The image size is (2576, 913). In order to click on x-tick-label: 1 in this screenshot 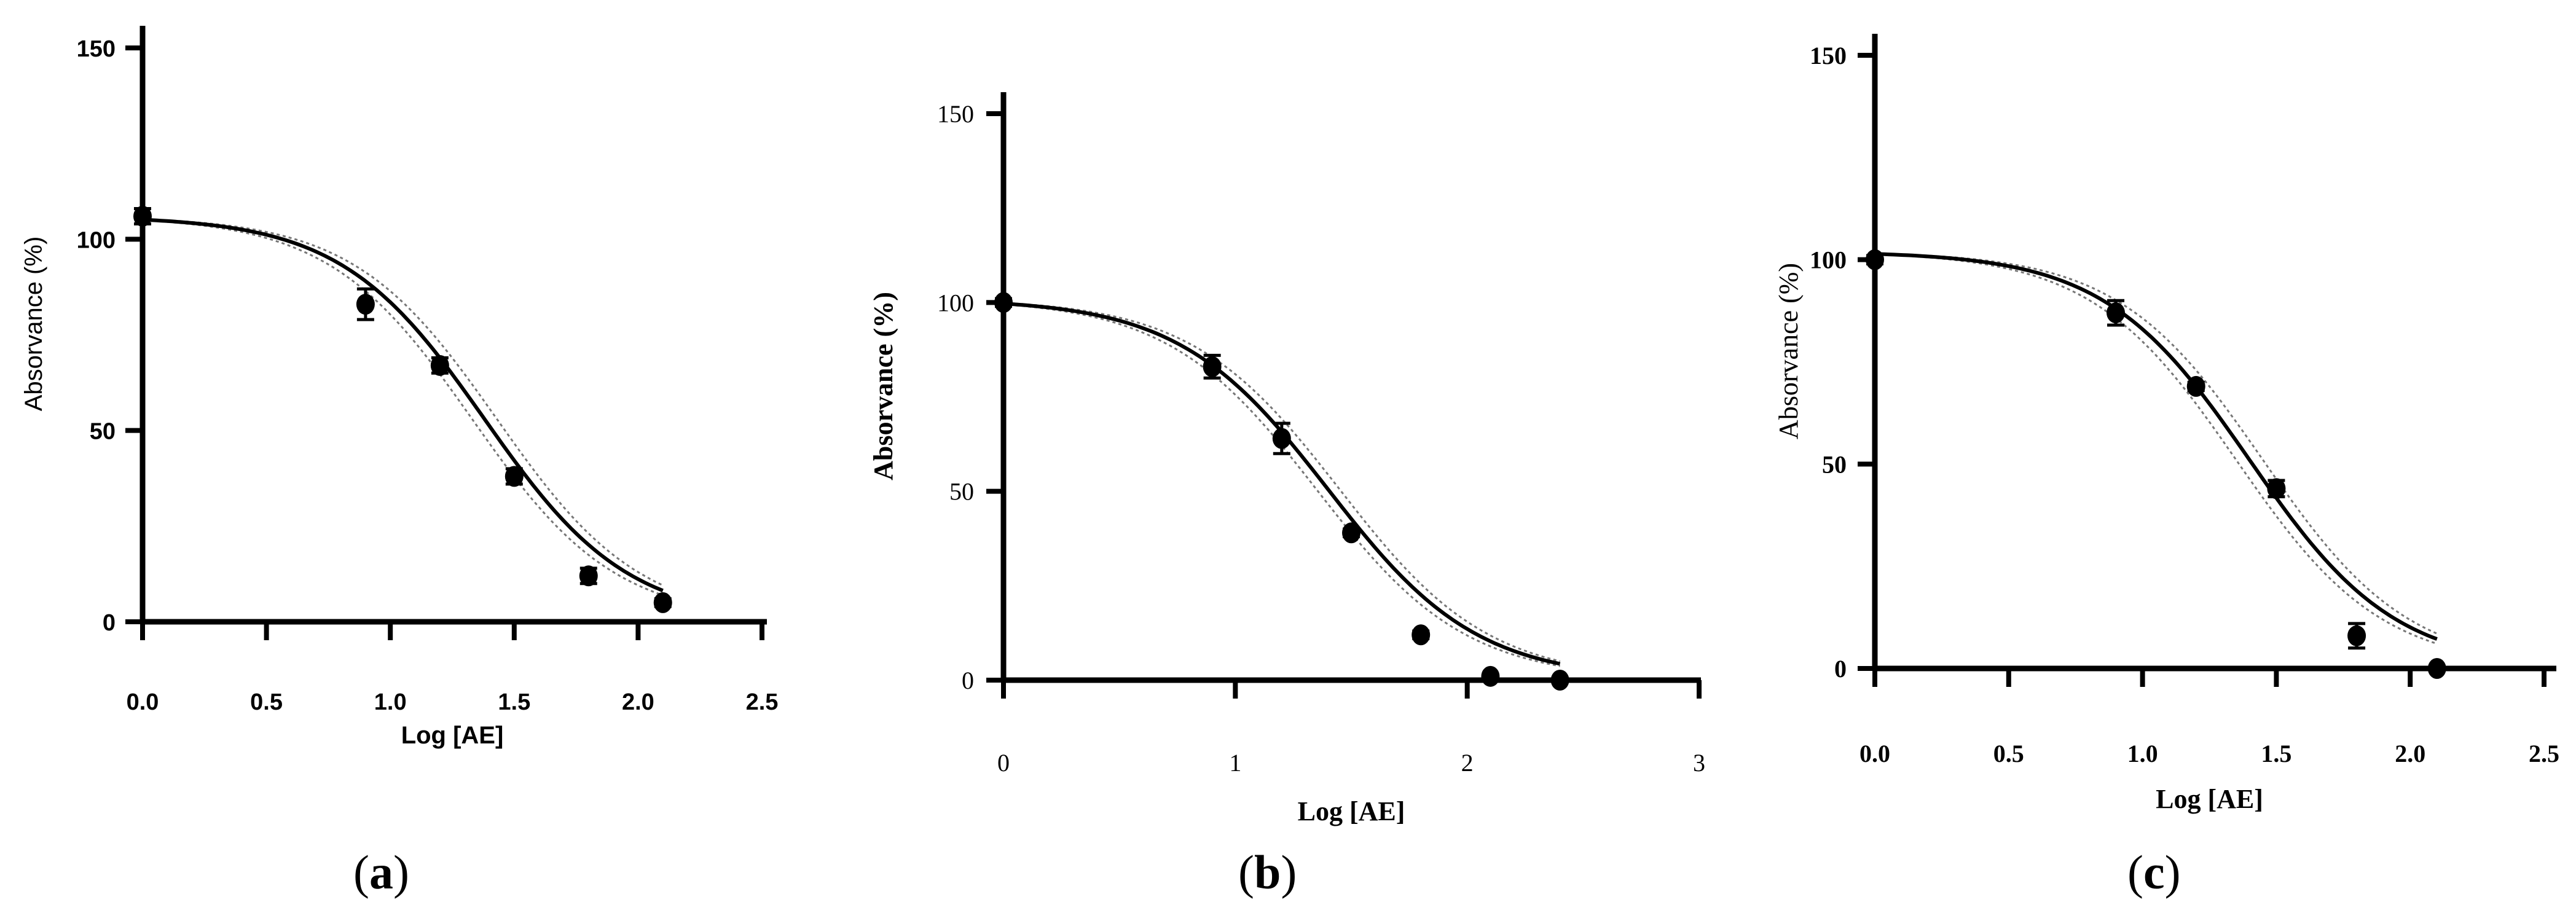, I will do `click(1235, 763)`.